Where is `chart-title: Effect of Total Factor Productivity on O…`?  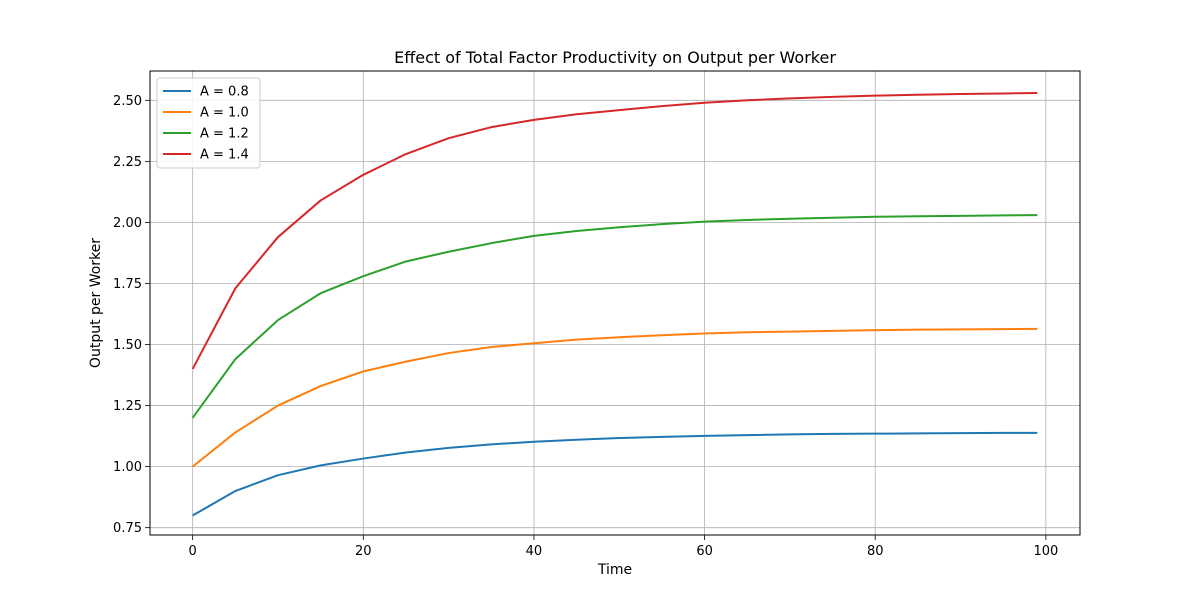 chart-title: Effect of Total Factor Productivity on O… is located at coordinates (615, 57).